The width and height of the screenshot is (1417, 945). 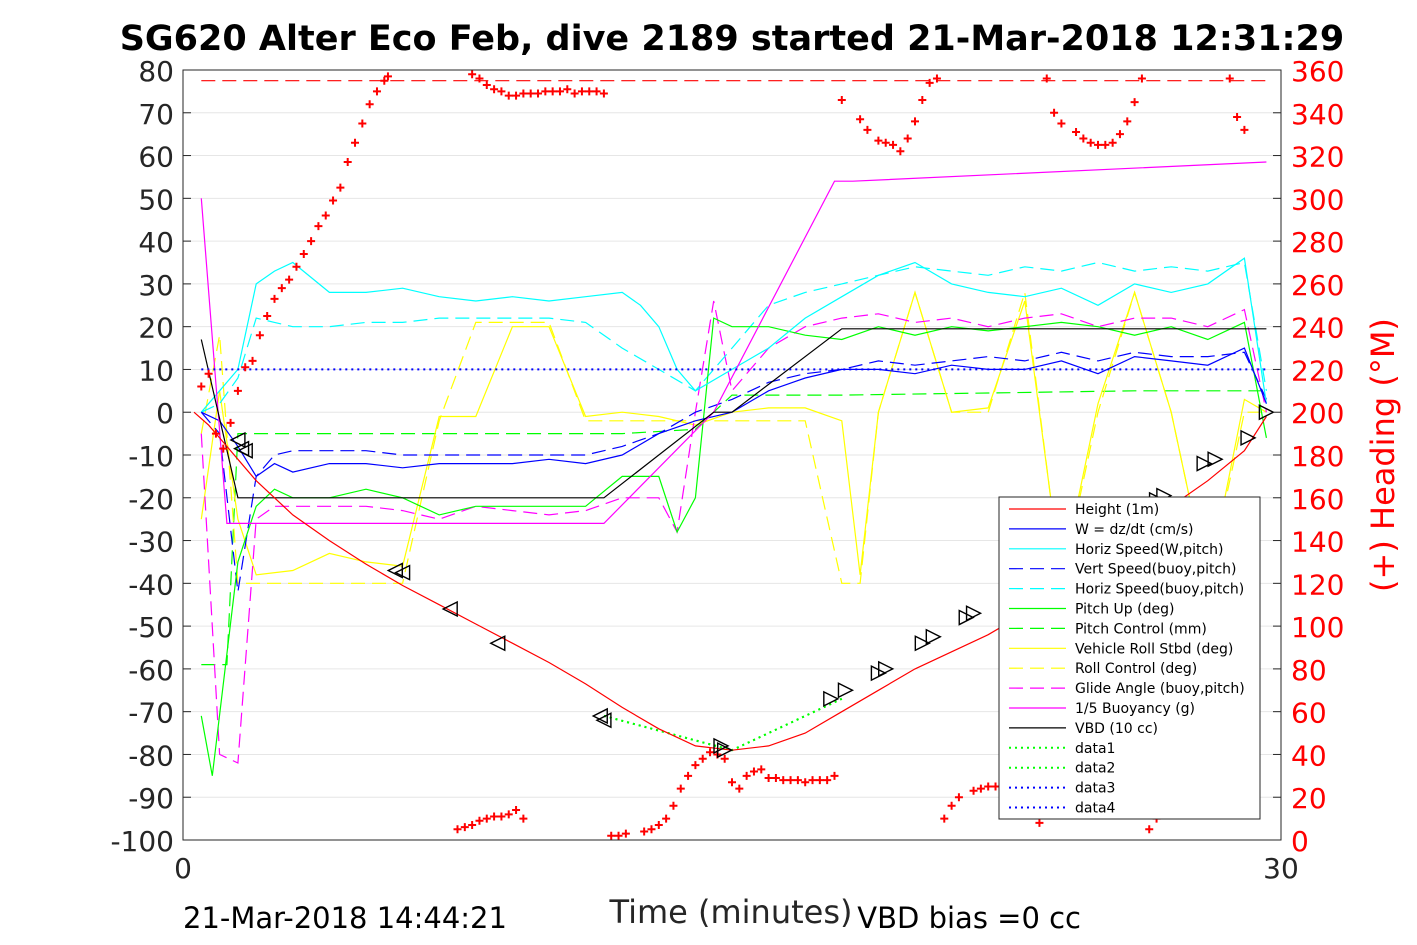 I want to click on legend-label: Glide Angle (buoy,pitch), so click(x=1160, y=689).